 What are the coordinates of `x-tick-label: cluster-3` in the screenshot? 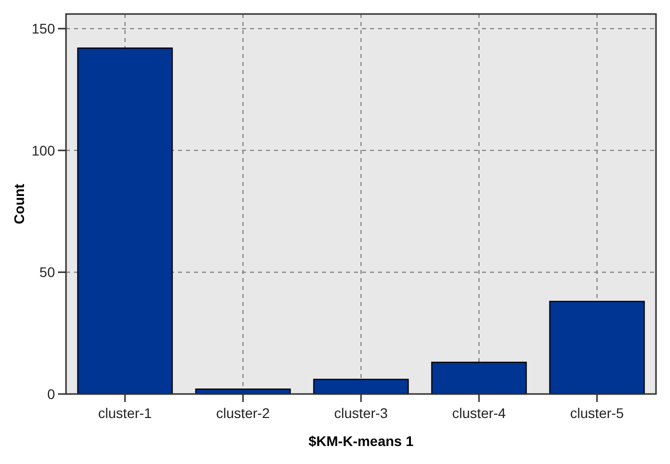 It's located at (361, 413).